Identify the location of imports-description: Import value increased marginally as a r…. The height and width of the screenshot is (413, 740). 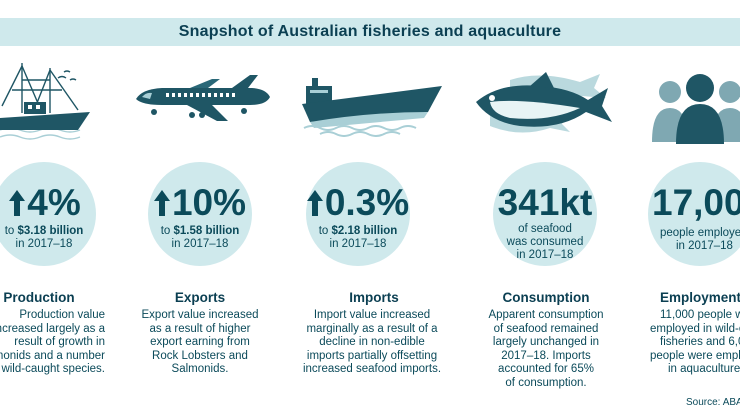
(372, 342).